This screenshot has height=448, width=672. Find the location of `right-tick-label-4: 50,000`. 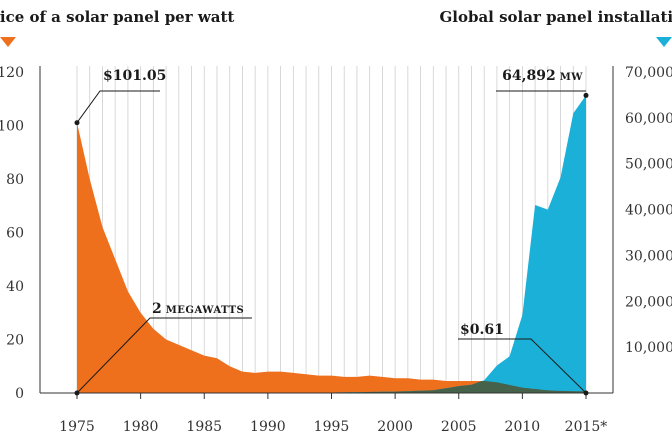

right-tick-label-4: 50,000 is located at coordinates (648, 165).